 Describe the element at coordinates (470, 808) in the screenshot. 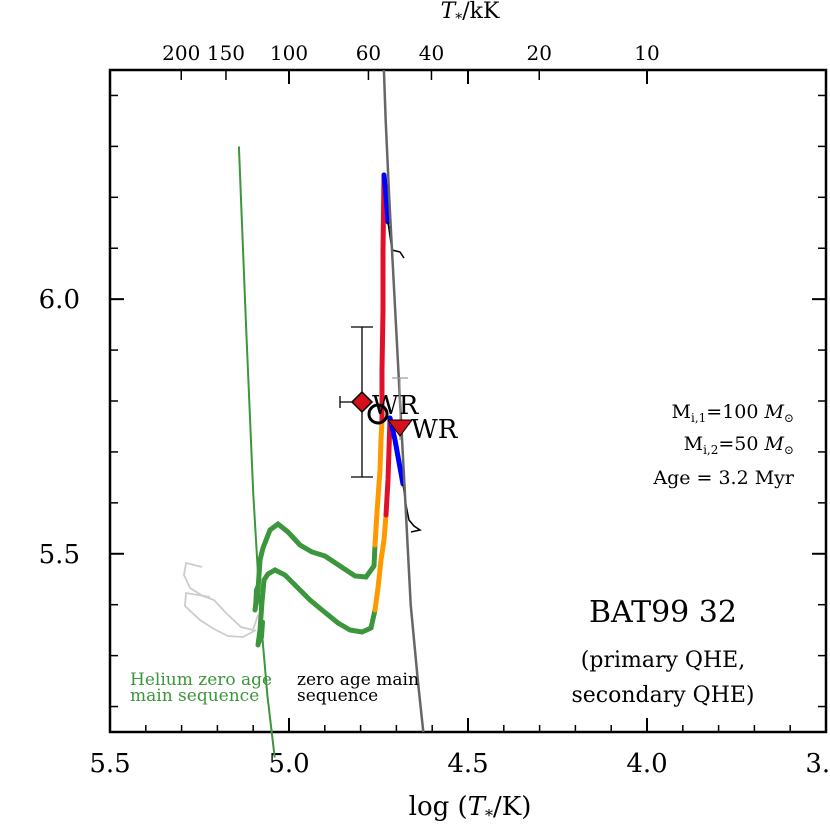

I see `x-axis-label: log (T*/K)` at that location.